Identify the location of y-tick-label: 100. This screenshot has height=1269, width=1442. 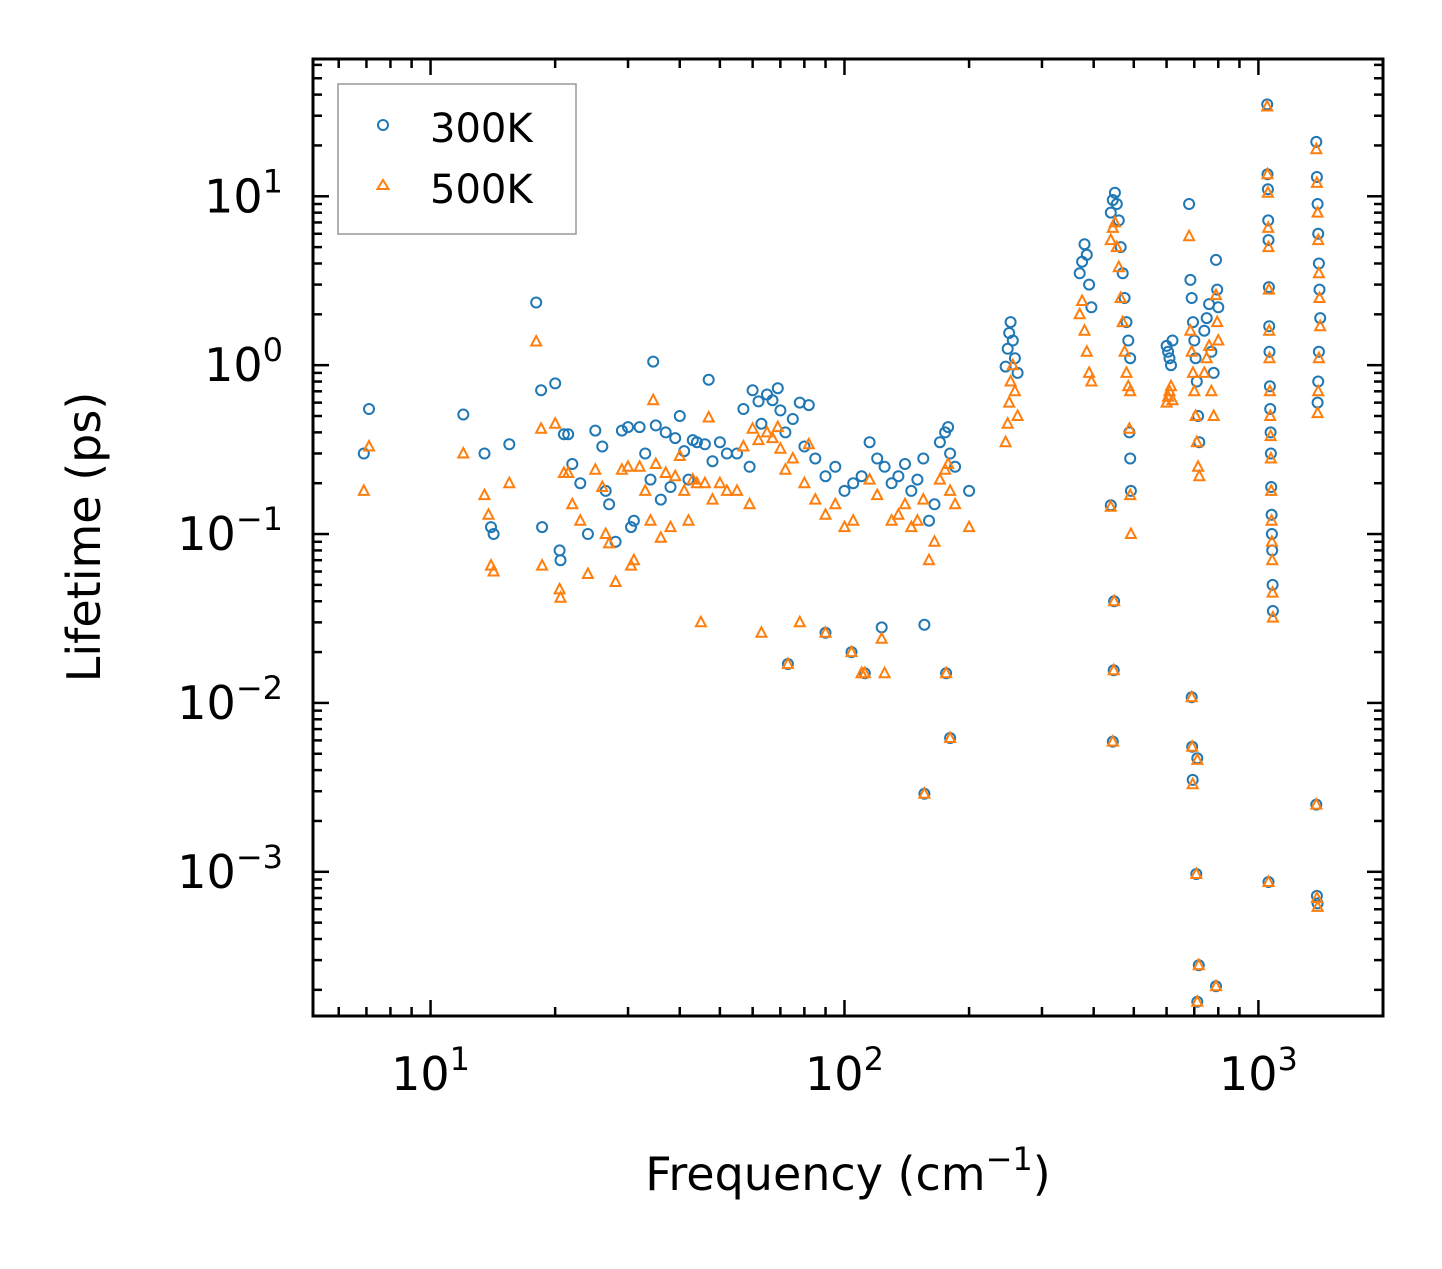
(243, 361).